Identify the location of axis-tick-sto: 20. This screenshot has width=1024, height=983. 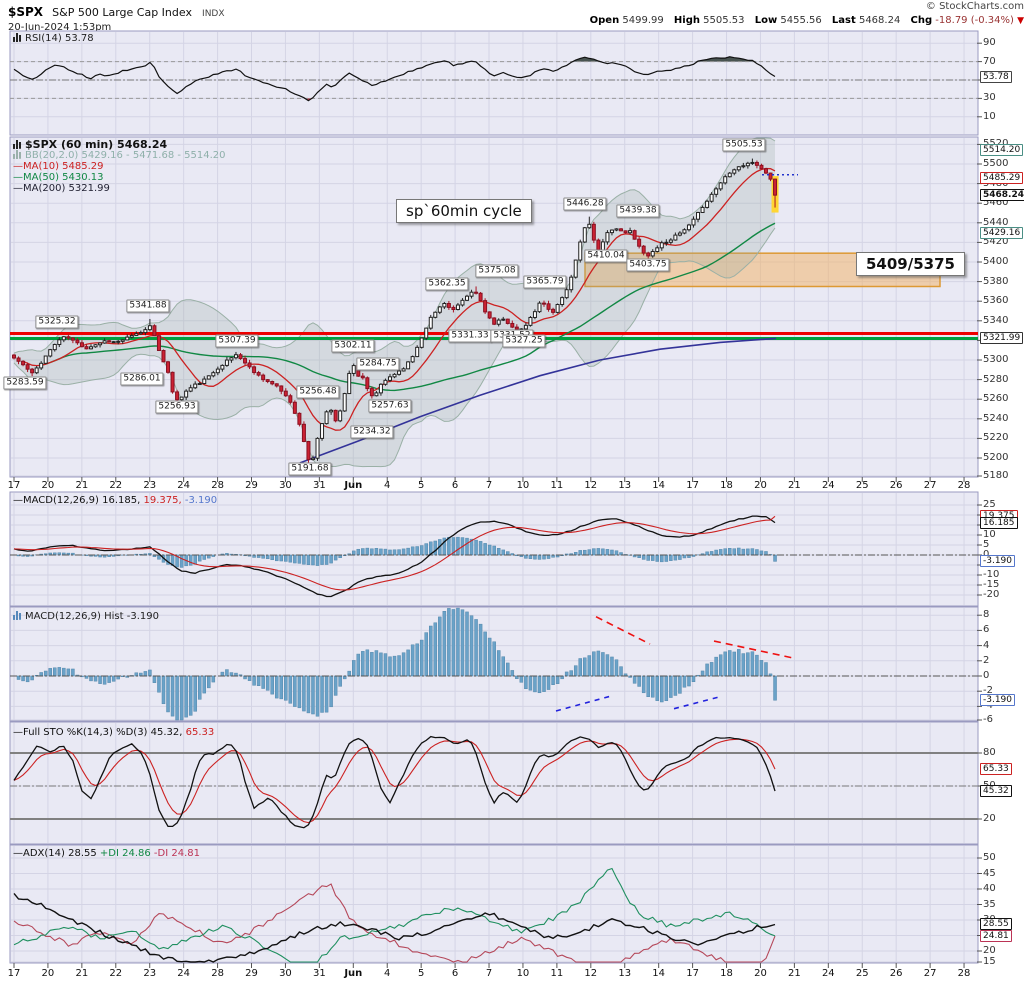
(989, 818).